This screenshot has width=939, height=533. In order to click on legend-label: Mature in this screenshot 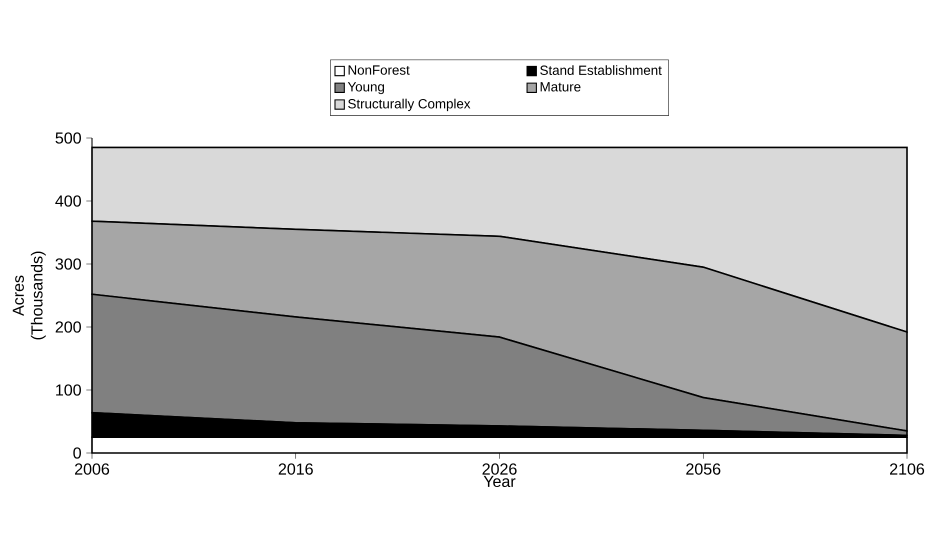, I will do `click(560, 87)`.